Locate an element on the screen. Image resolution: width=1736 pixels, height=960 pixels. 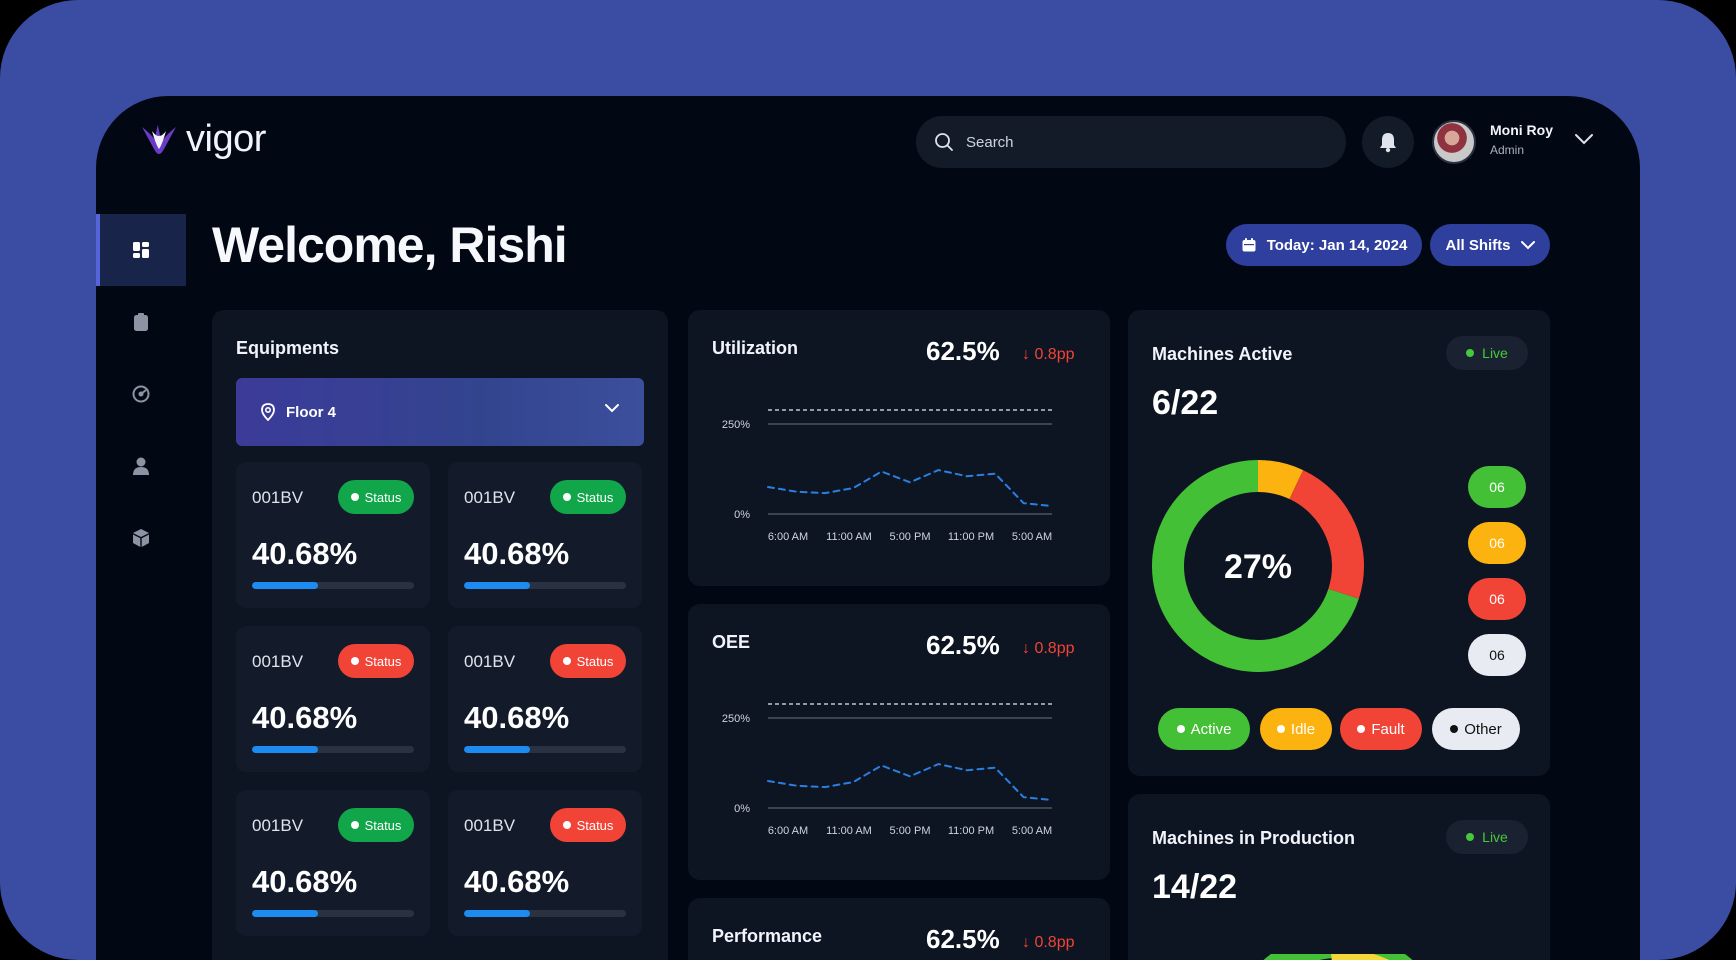
sidebar-item-dashboard is located at coordinates (141, 250).